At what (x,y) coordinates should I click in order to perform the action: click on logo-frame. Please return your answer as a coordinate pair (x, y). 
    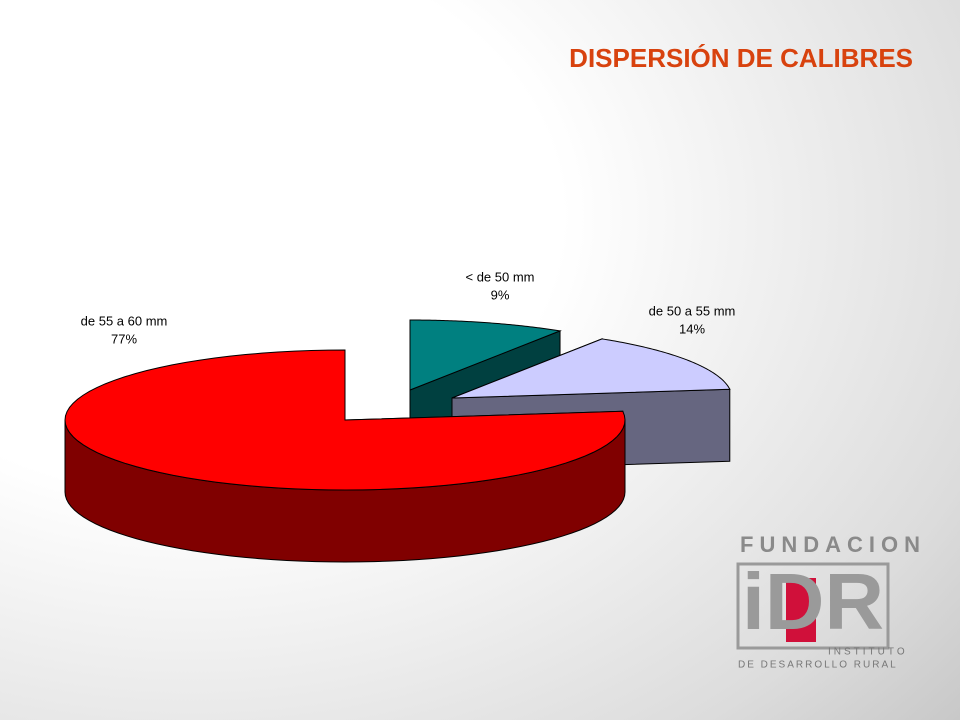
    Looking at the image, I should click on (813, 606).